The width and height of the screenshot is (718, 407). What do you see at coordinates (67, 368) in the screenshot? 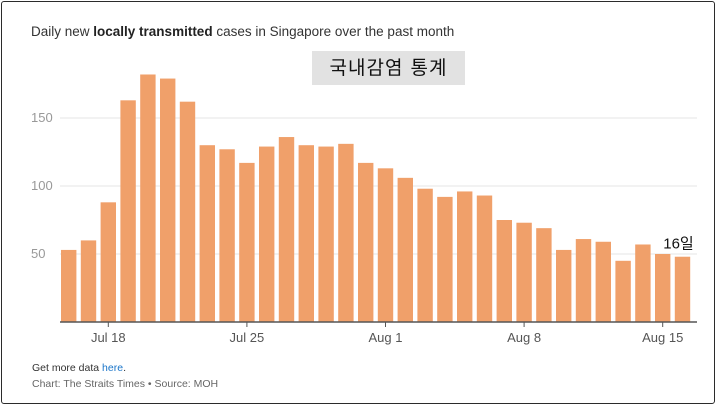
I see `footer-more-prefix: Get more data` at bounding box center [67, 368].